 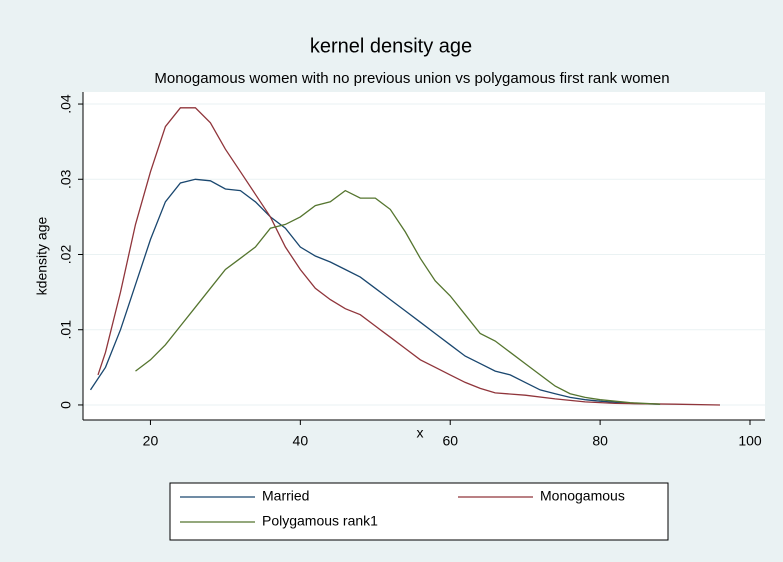 I want to click on x-tick-label: 100, so click(x=750, y=441).